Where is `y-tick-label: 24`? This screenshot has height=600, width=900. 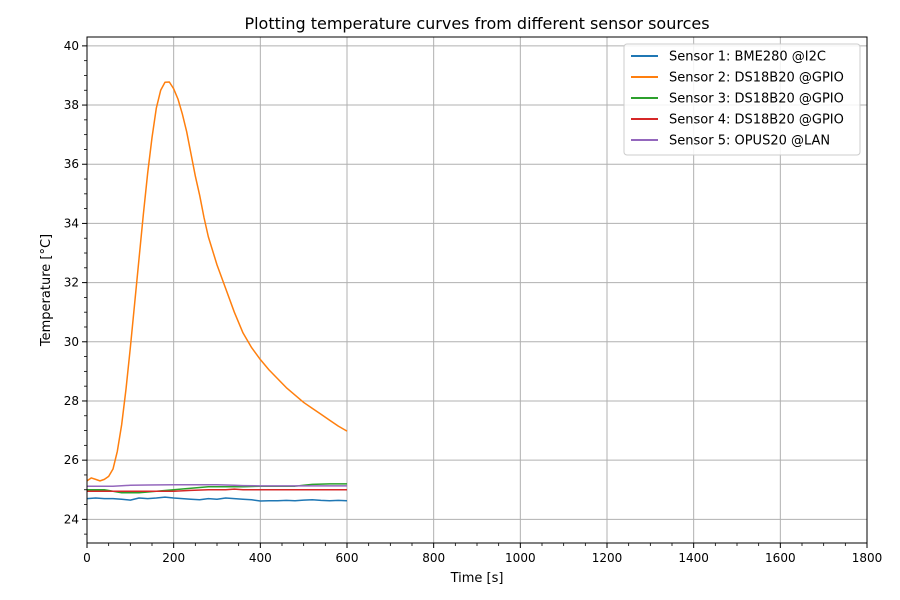 y-tick-label: 24 is located at coordinates (71, 519).